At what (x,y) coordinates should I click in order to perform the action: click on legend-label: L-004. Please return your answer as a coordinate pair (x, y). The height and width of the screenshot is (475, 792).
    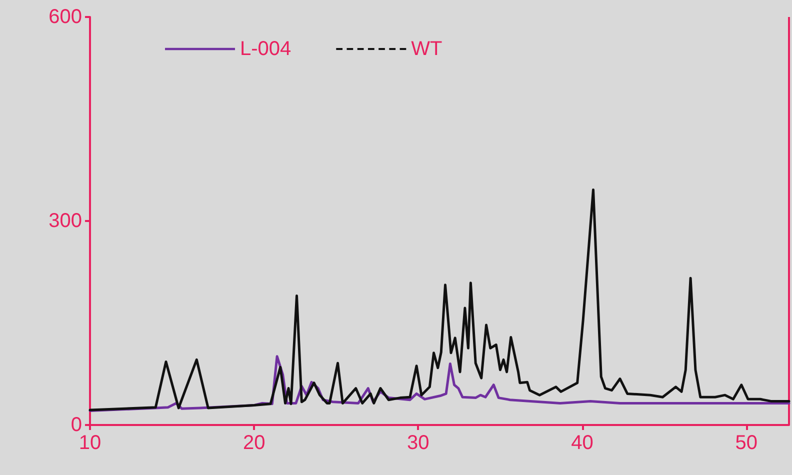
    Looking at the image, I should click on (266, 49).